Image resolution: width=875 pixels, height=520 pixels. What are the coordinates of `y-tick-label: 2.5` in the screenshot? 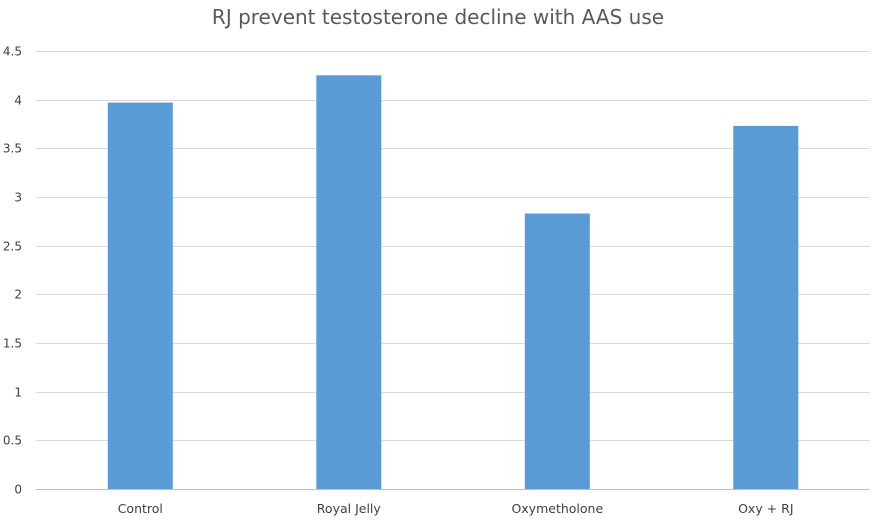 It's located at (12, 247).